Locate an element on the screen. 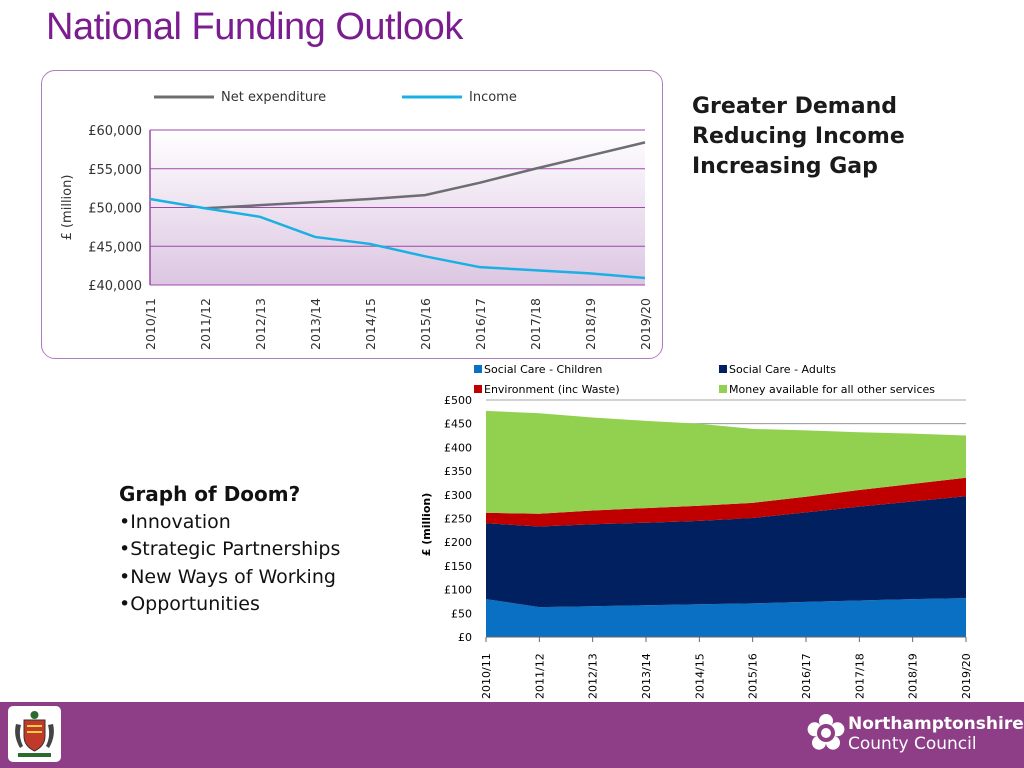 The height and width of the screenshot is (768, 1024). page-title: National Funding Outlook is located at coordinates (254, 27).